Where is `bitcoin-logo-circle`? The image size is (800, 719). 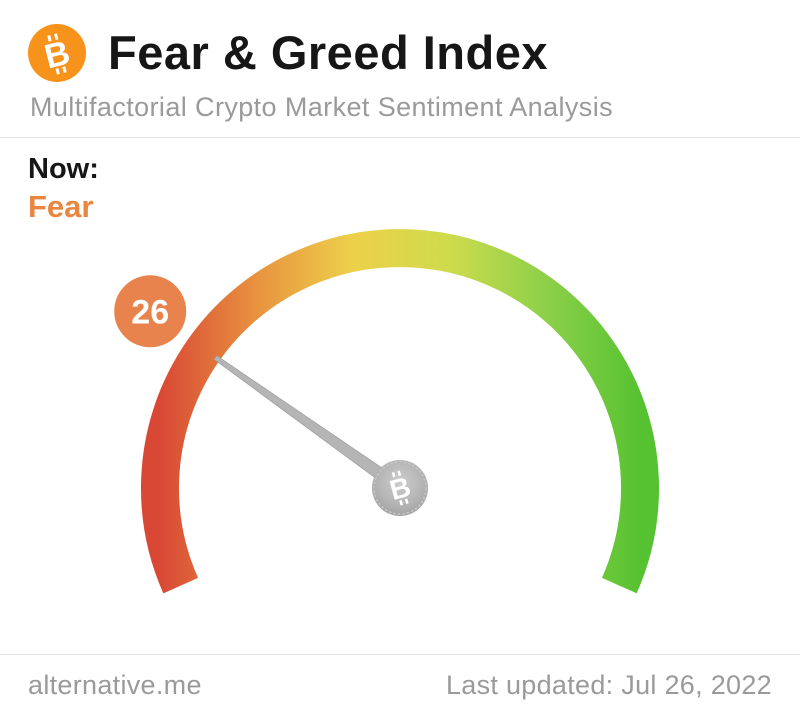 bitcoin-logo-circle is located at coordinates (57, 53).